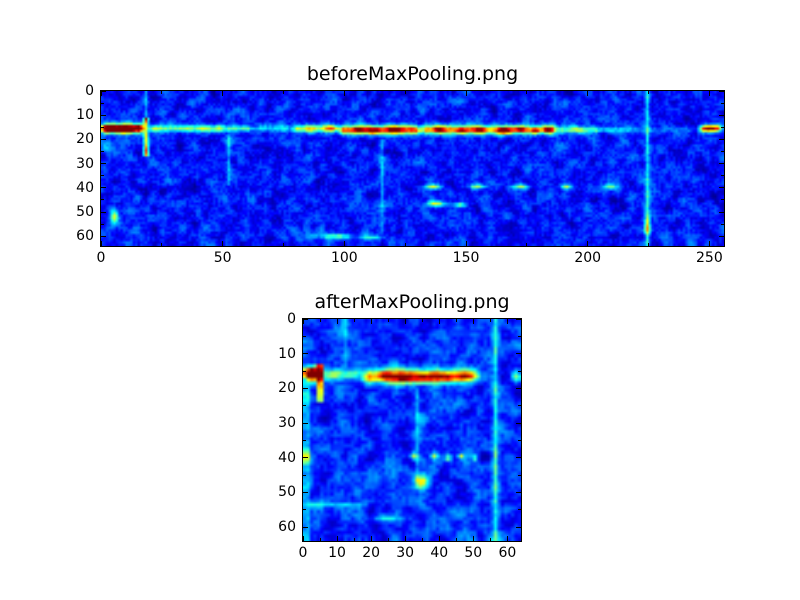  Describe the element at coordinates (507, 553) in the screenshot. I see `x-tick-label: 60` at that location.